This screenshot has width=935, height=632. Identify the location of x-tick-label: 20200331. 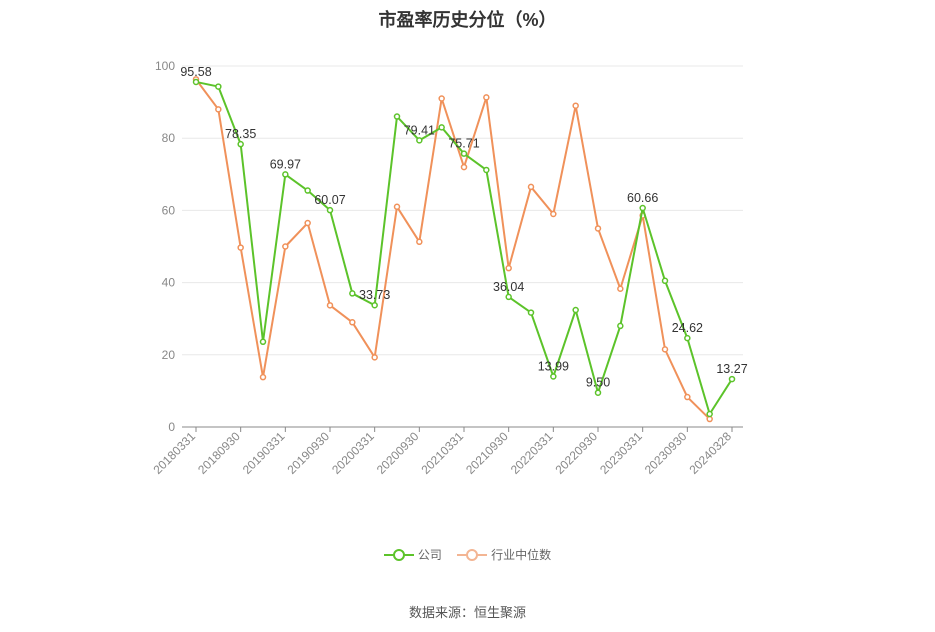
(353, 453).